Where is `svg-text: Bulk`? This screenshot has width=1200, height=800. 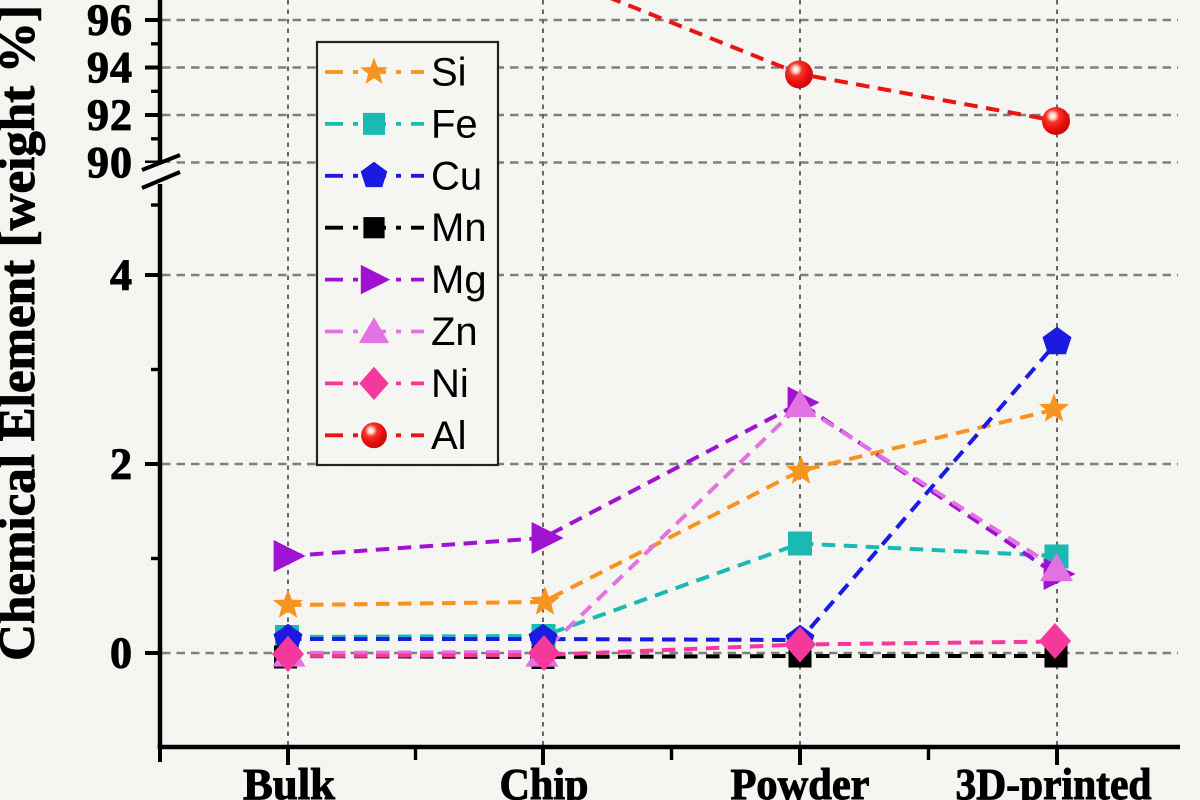
svg-text: Bulk is located at coordinates (289, 780).